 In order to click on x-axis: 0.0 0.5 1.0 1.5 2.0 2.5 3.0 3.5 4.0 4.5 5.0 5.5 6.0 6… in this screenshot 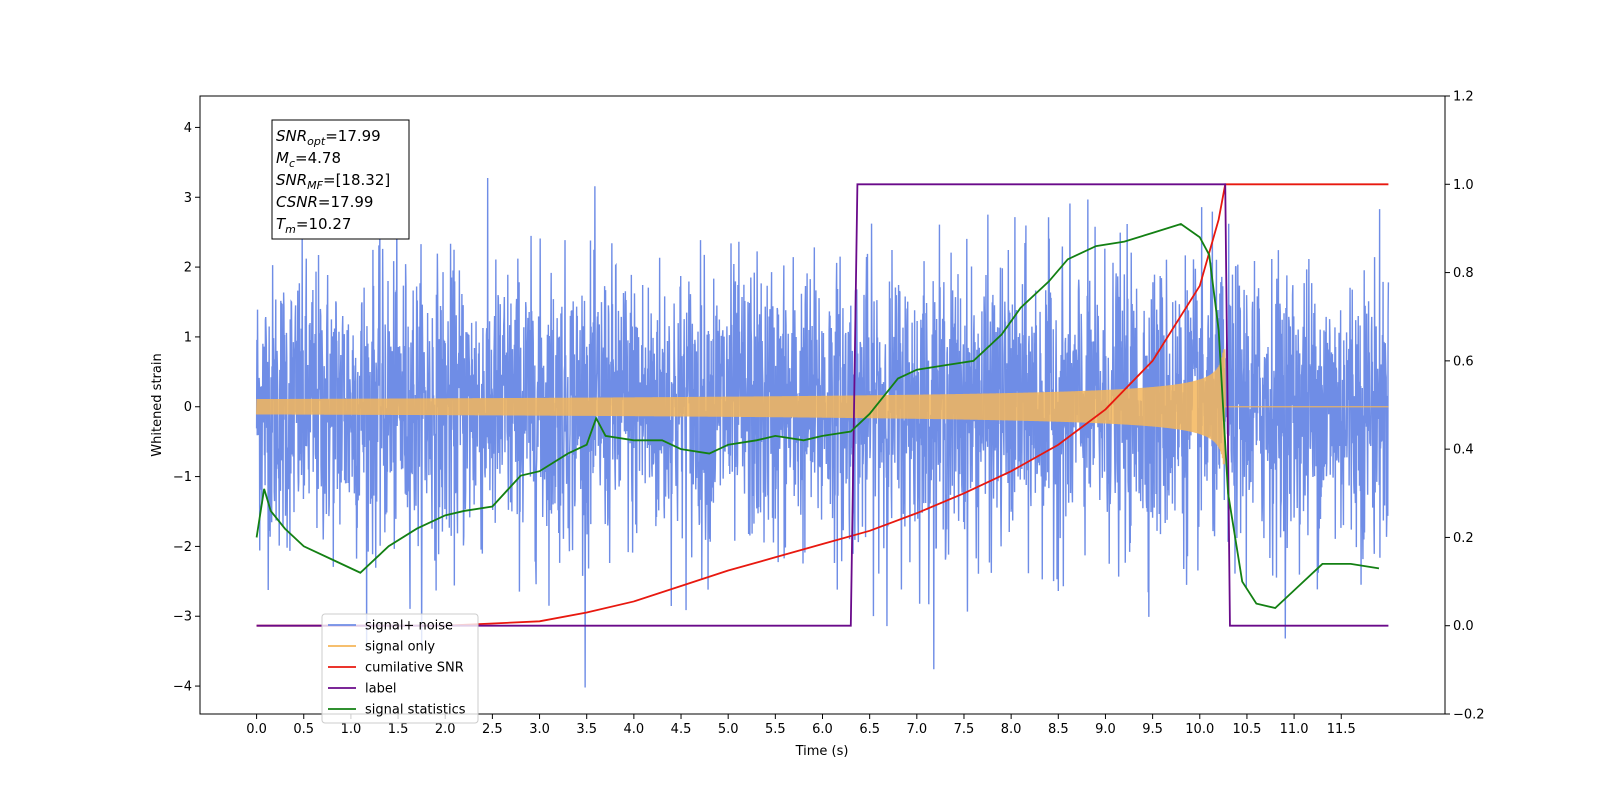, I will do `click(801, 725)`.